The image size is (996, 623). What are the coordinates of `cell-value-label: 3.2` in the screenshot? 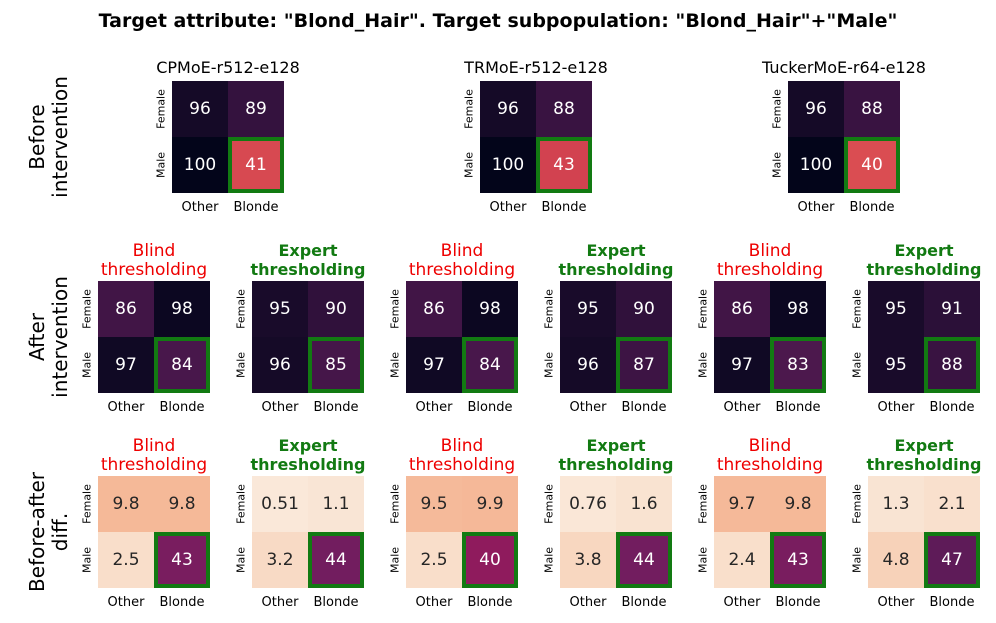 It's located at (279, 560).